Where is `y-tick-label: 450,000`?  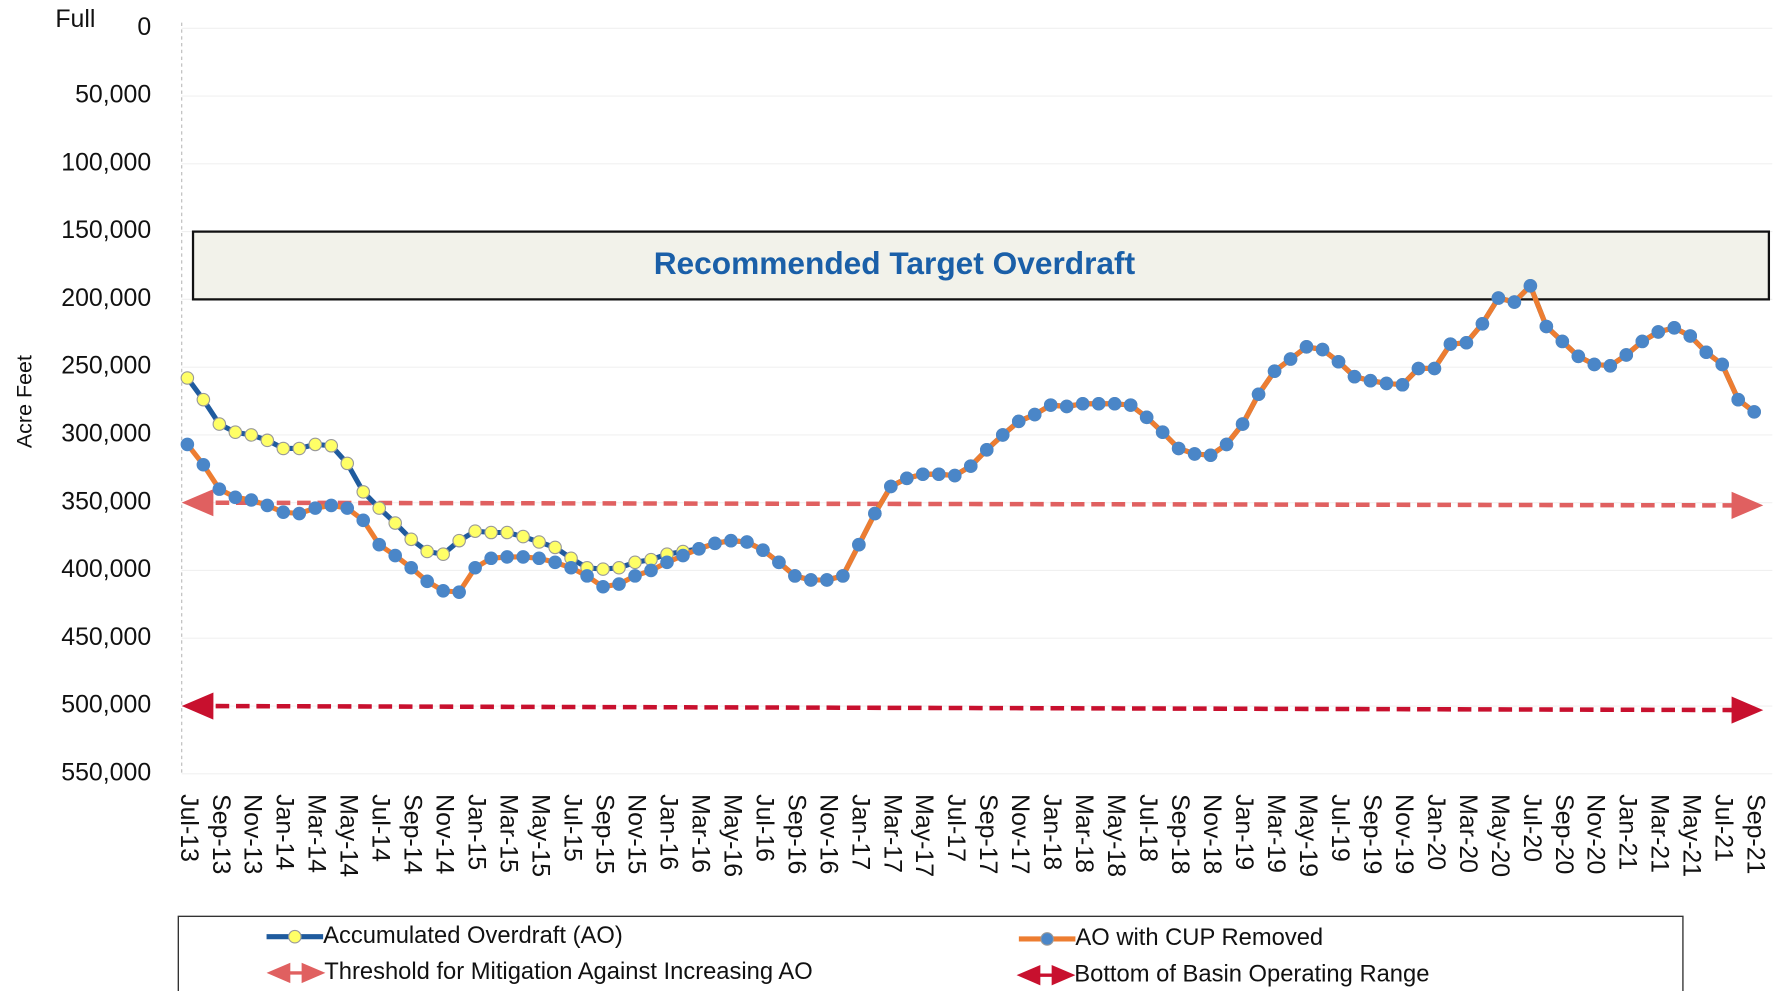 y-tick-label: 450,000 is located at coordinates (106, 637).